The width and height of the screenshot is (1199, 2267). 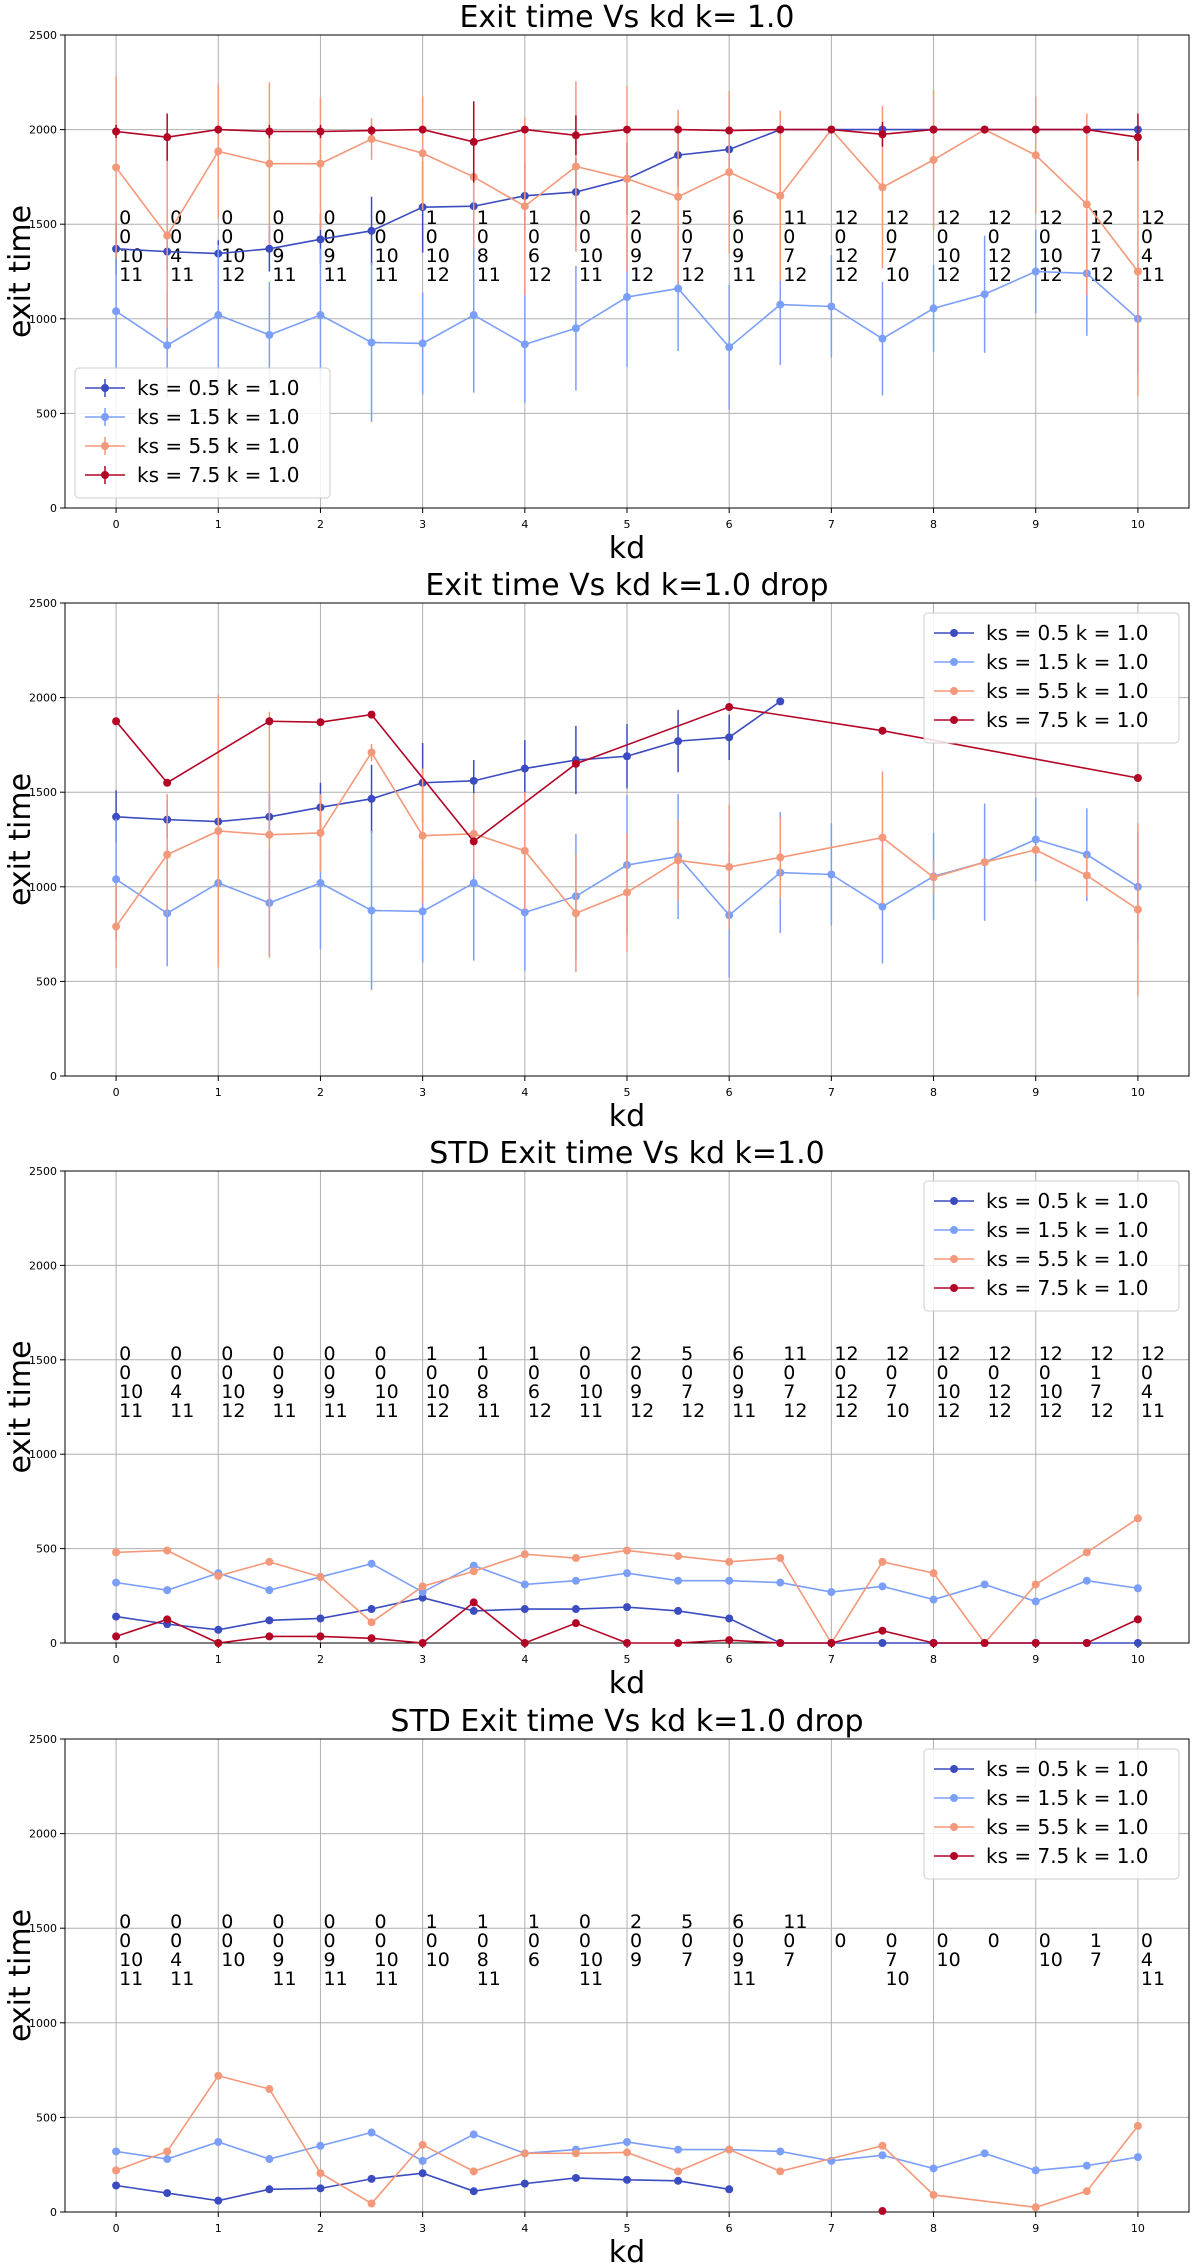 I want to click on x-tick-label: 3, so click(x=422, y=1659).